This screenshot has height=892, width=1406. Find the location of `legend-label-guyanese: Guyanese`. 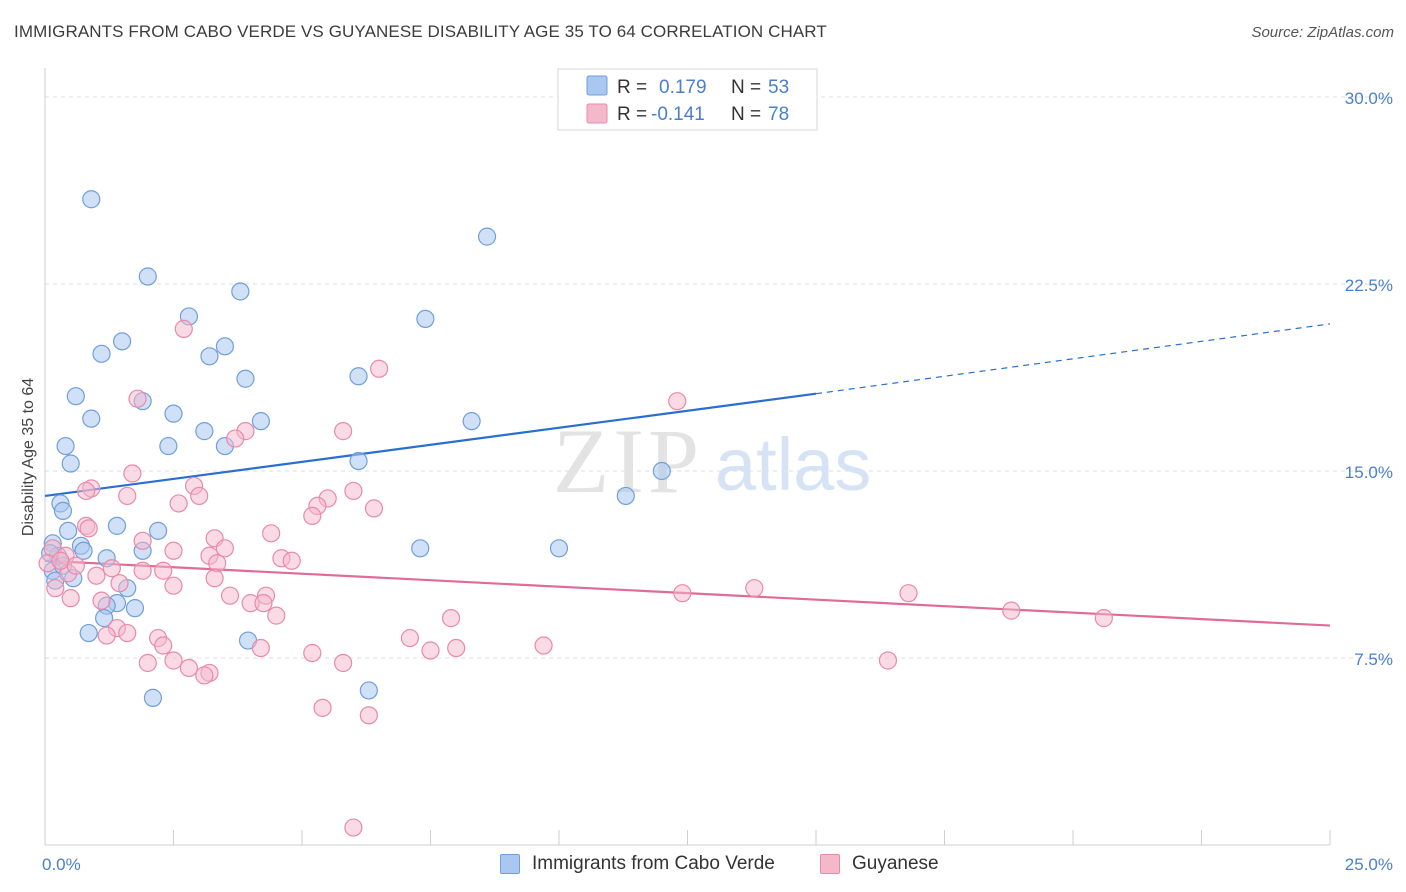

legend-label-guyanese: Guyanese is located at coordinates (895, 863).